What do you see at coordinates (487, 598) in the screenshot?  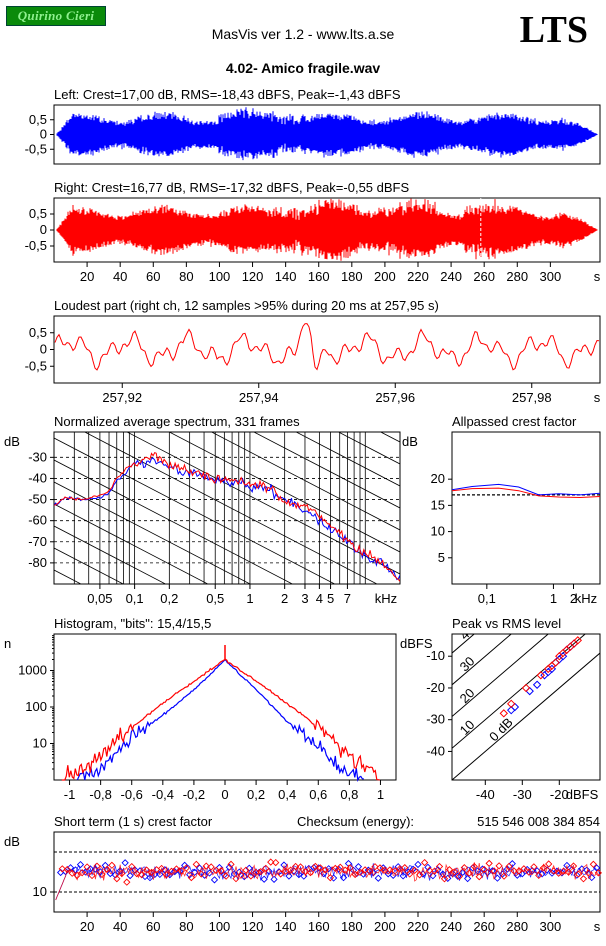 I see `x-tick-label: 0,1` at bounding box center [487, 598].